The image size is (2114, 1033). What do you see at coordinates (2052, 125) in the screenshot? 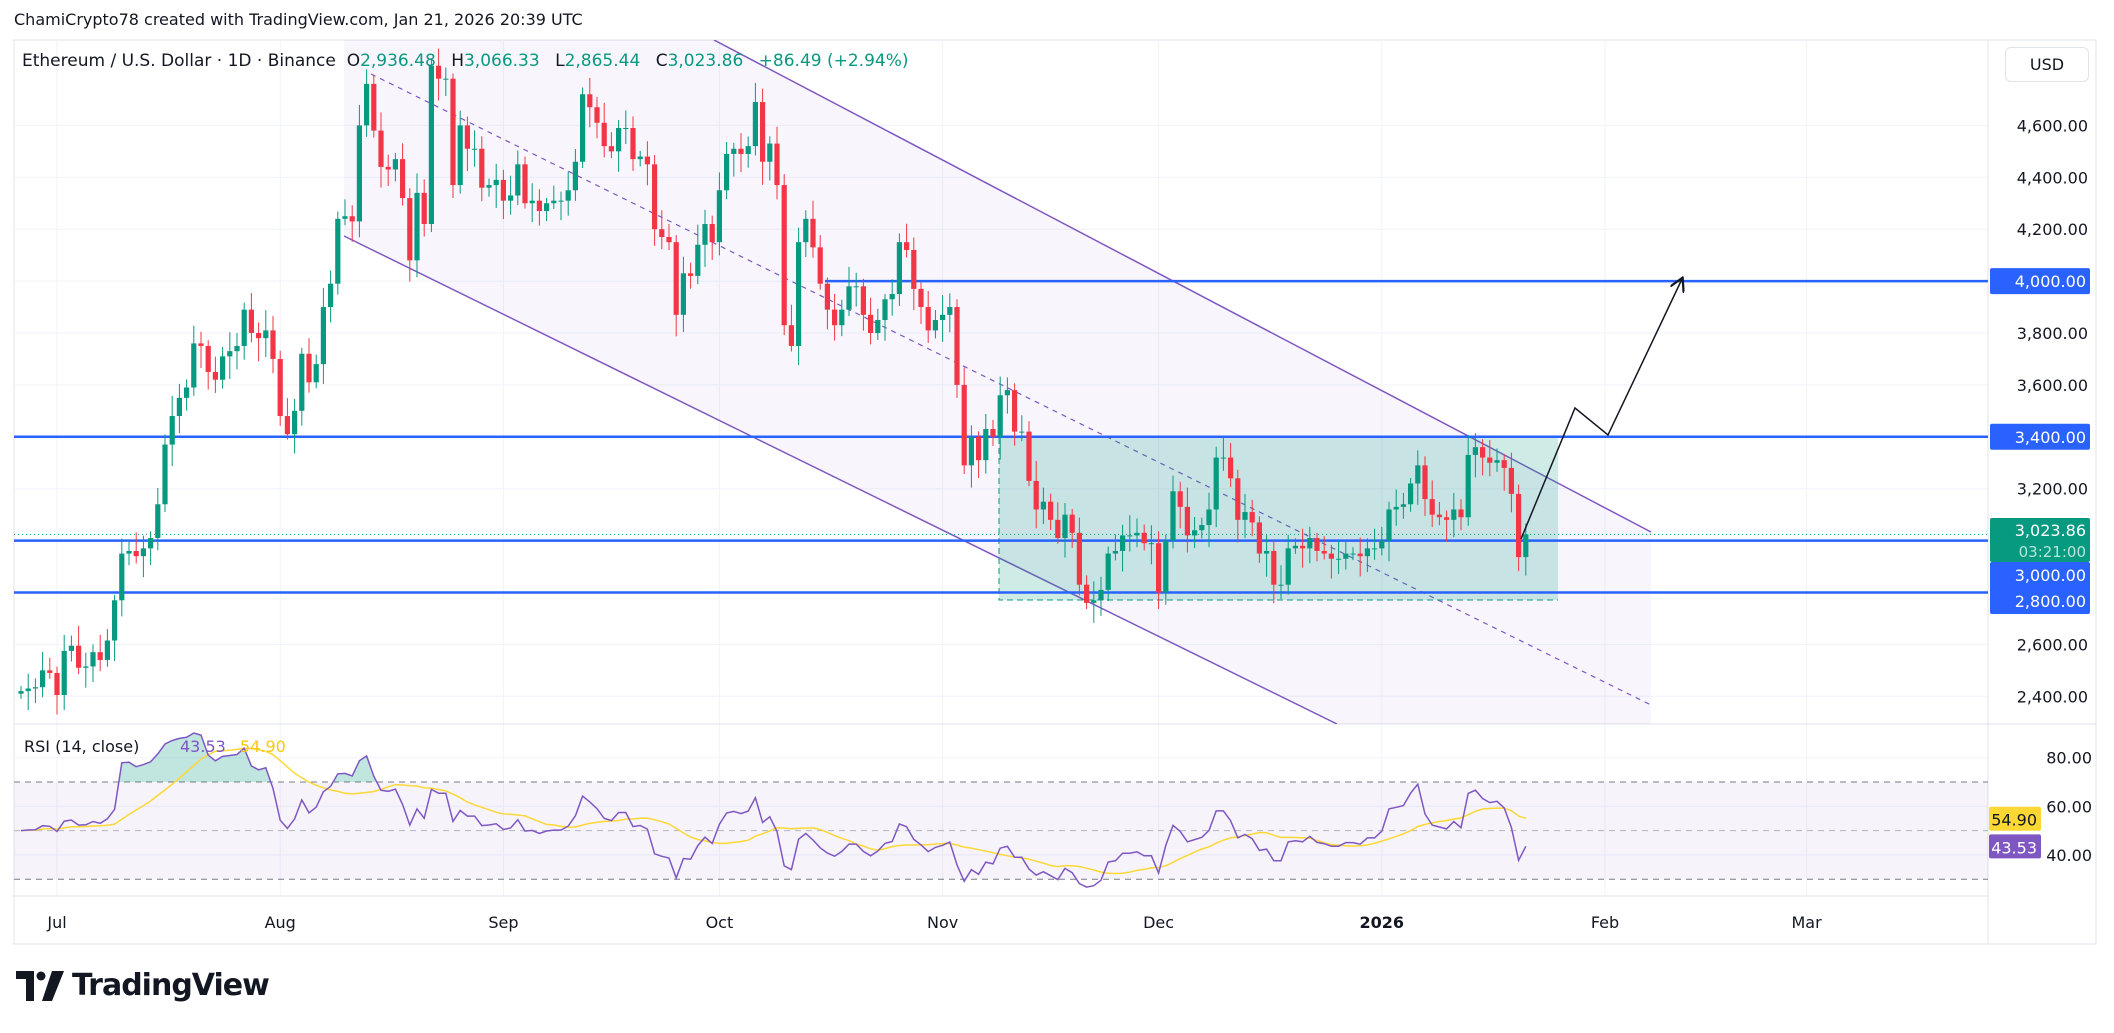
I see `price-axis-label: 4,600.00` at bounding box center [2052, 125].